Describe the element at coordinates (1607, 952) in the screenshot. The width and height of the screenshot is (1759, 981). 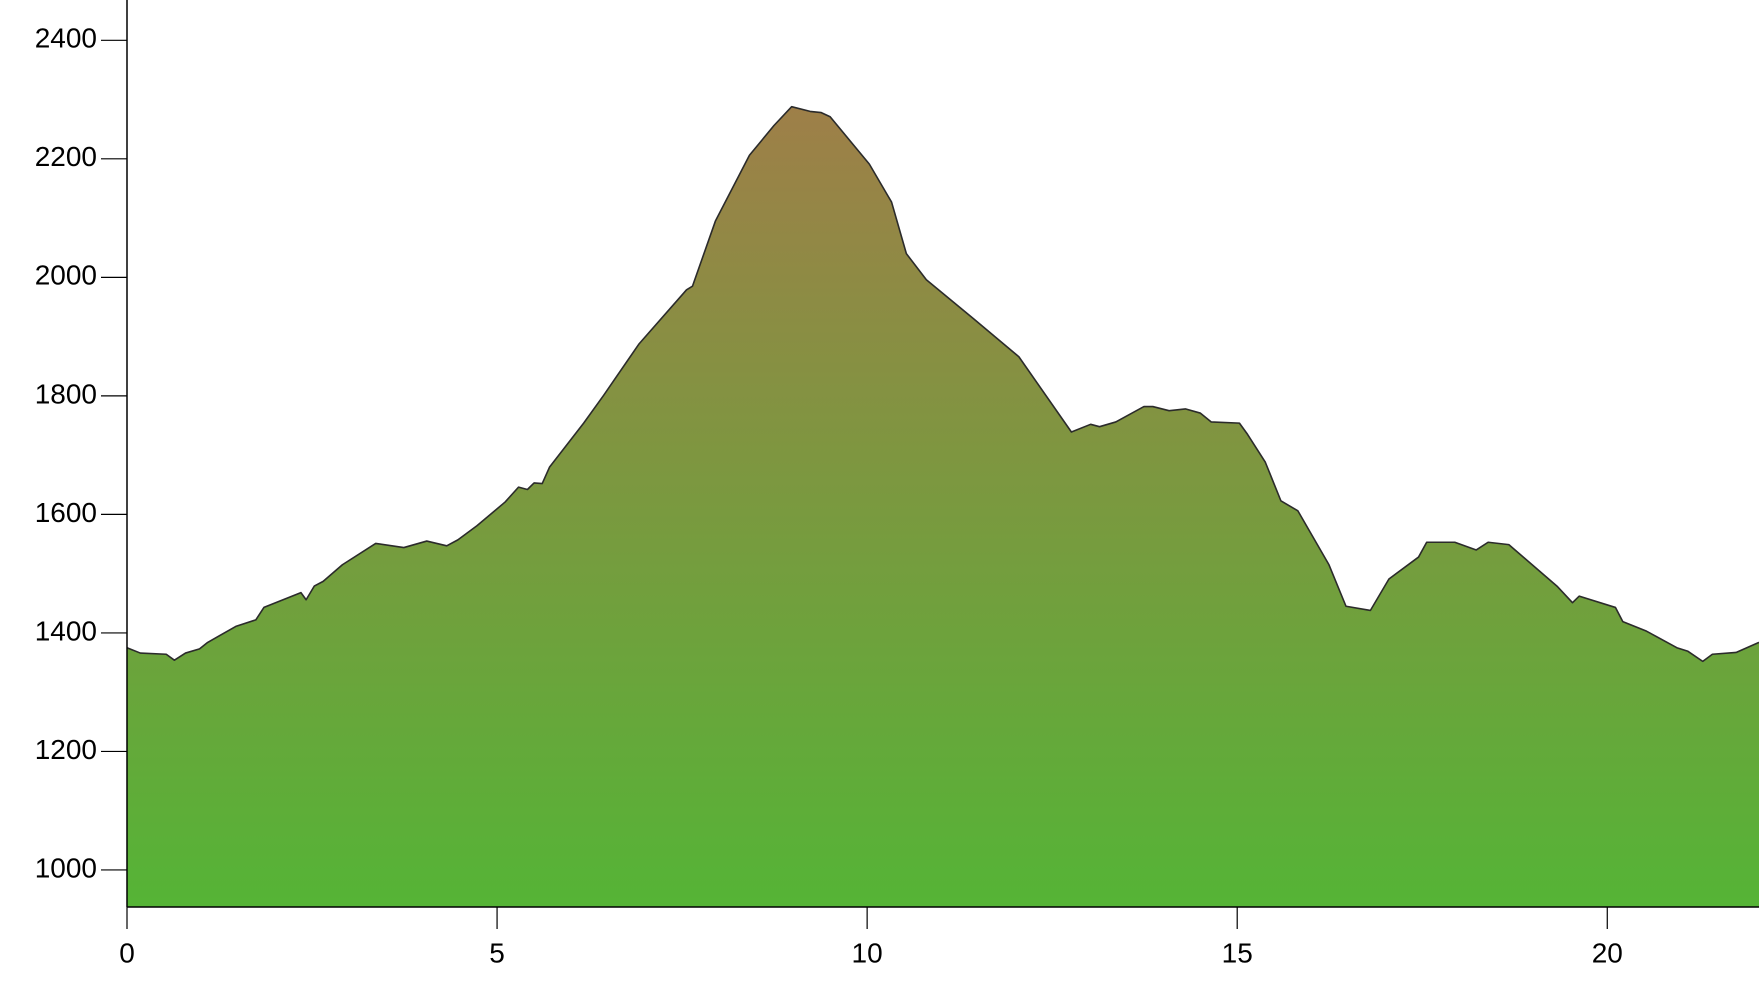
I see `x-tick-label: 20` at that location.